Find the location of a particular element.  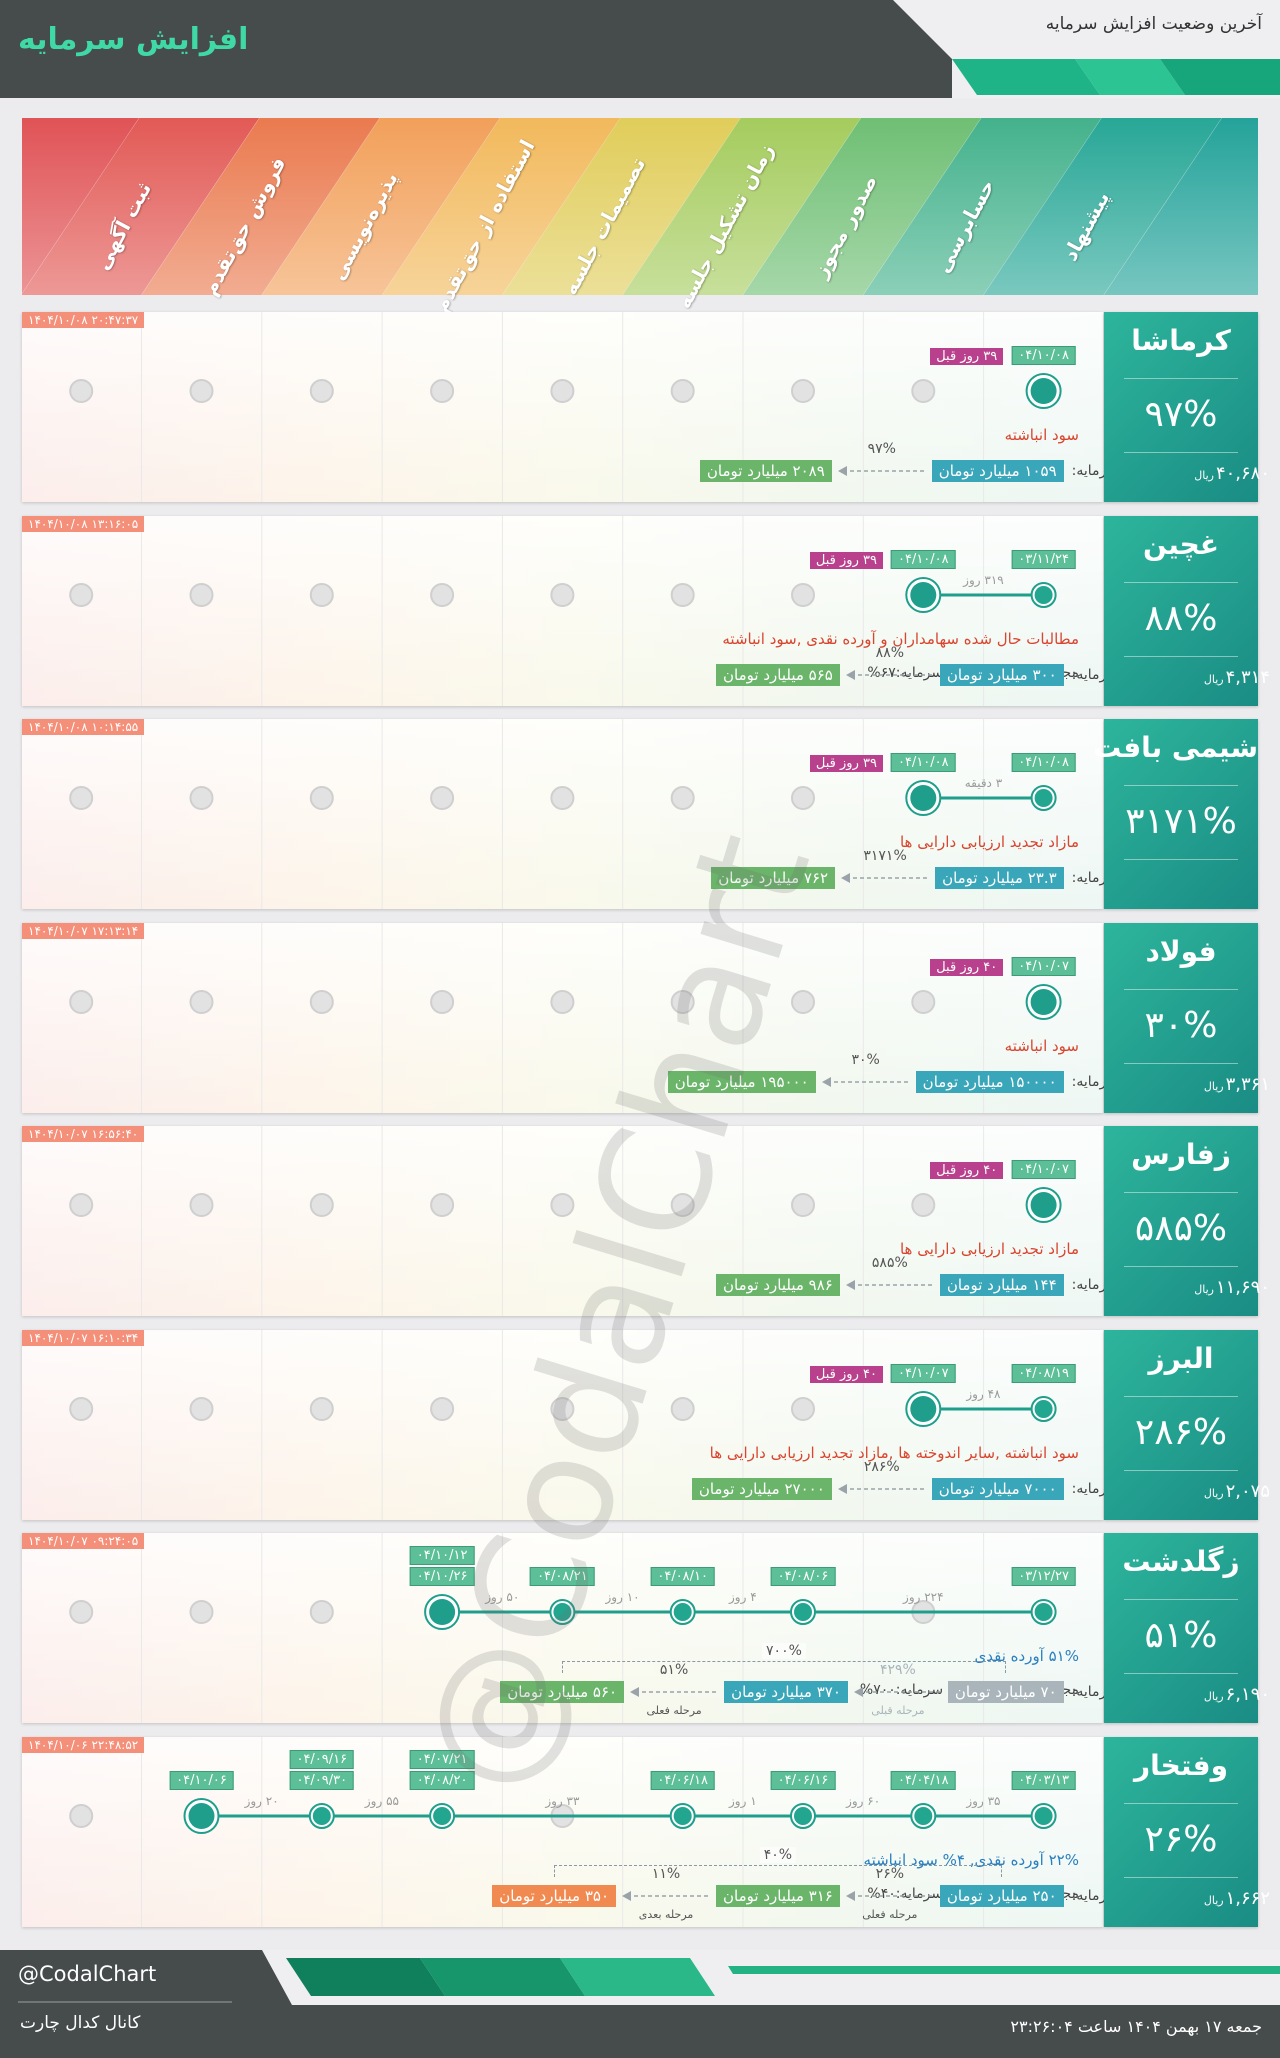

description: مازاد تجدید ارزیابی دارایی ها is located at coordinates (989, 1249).